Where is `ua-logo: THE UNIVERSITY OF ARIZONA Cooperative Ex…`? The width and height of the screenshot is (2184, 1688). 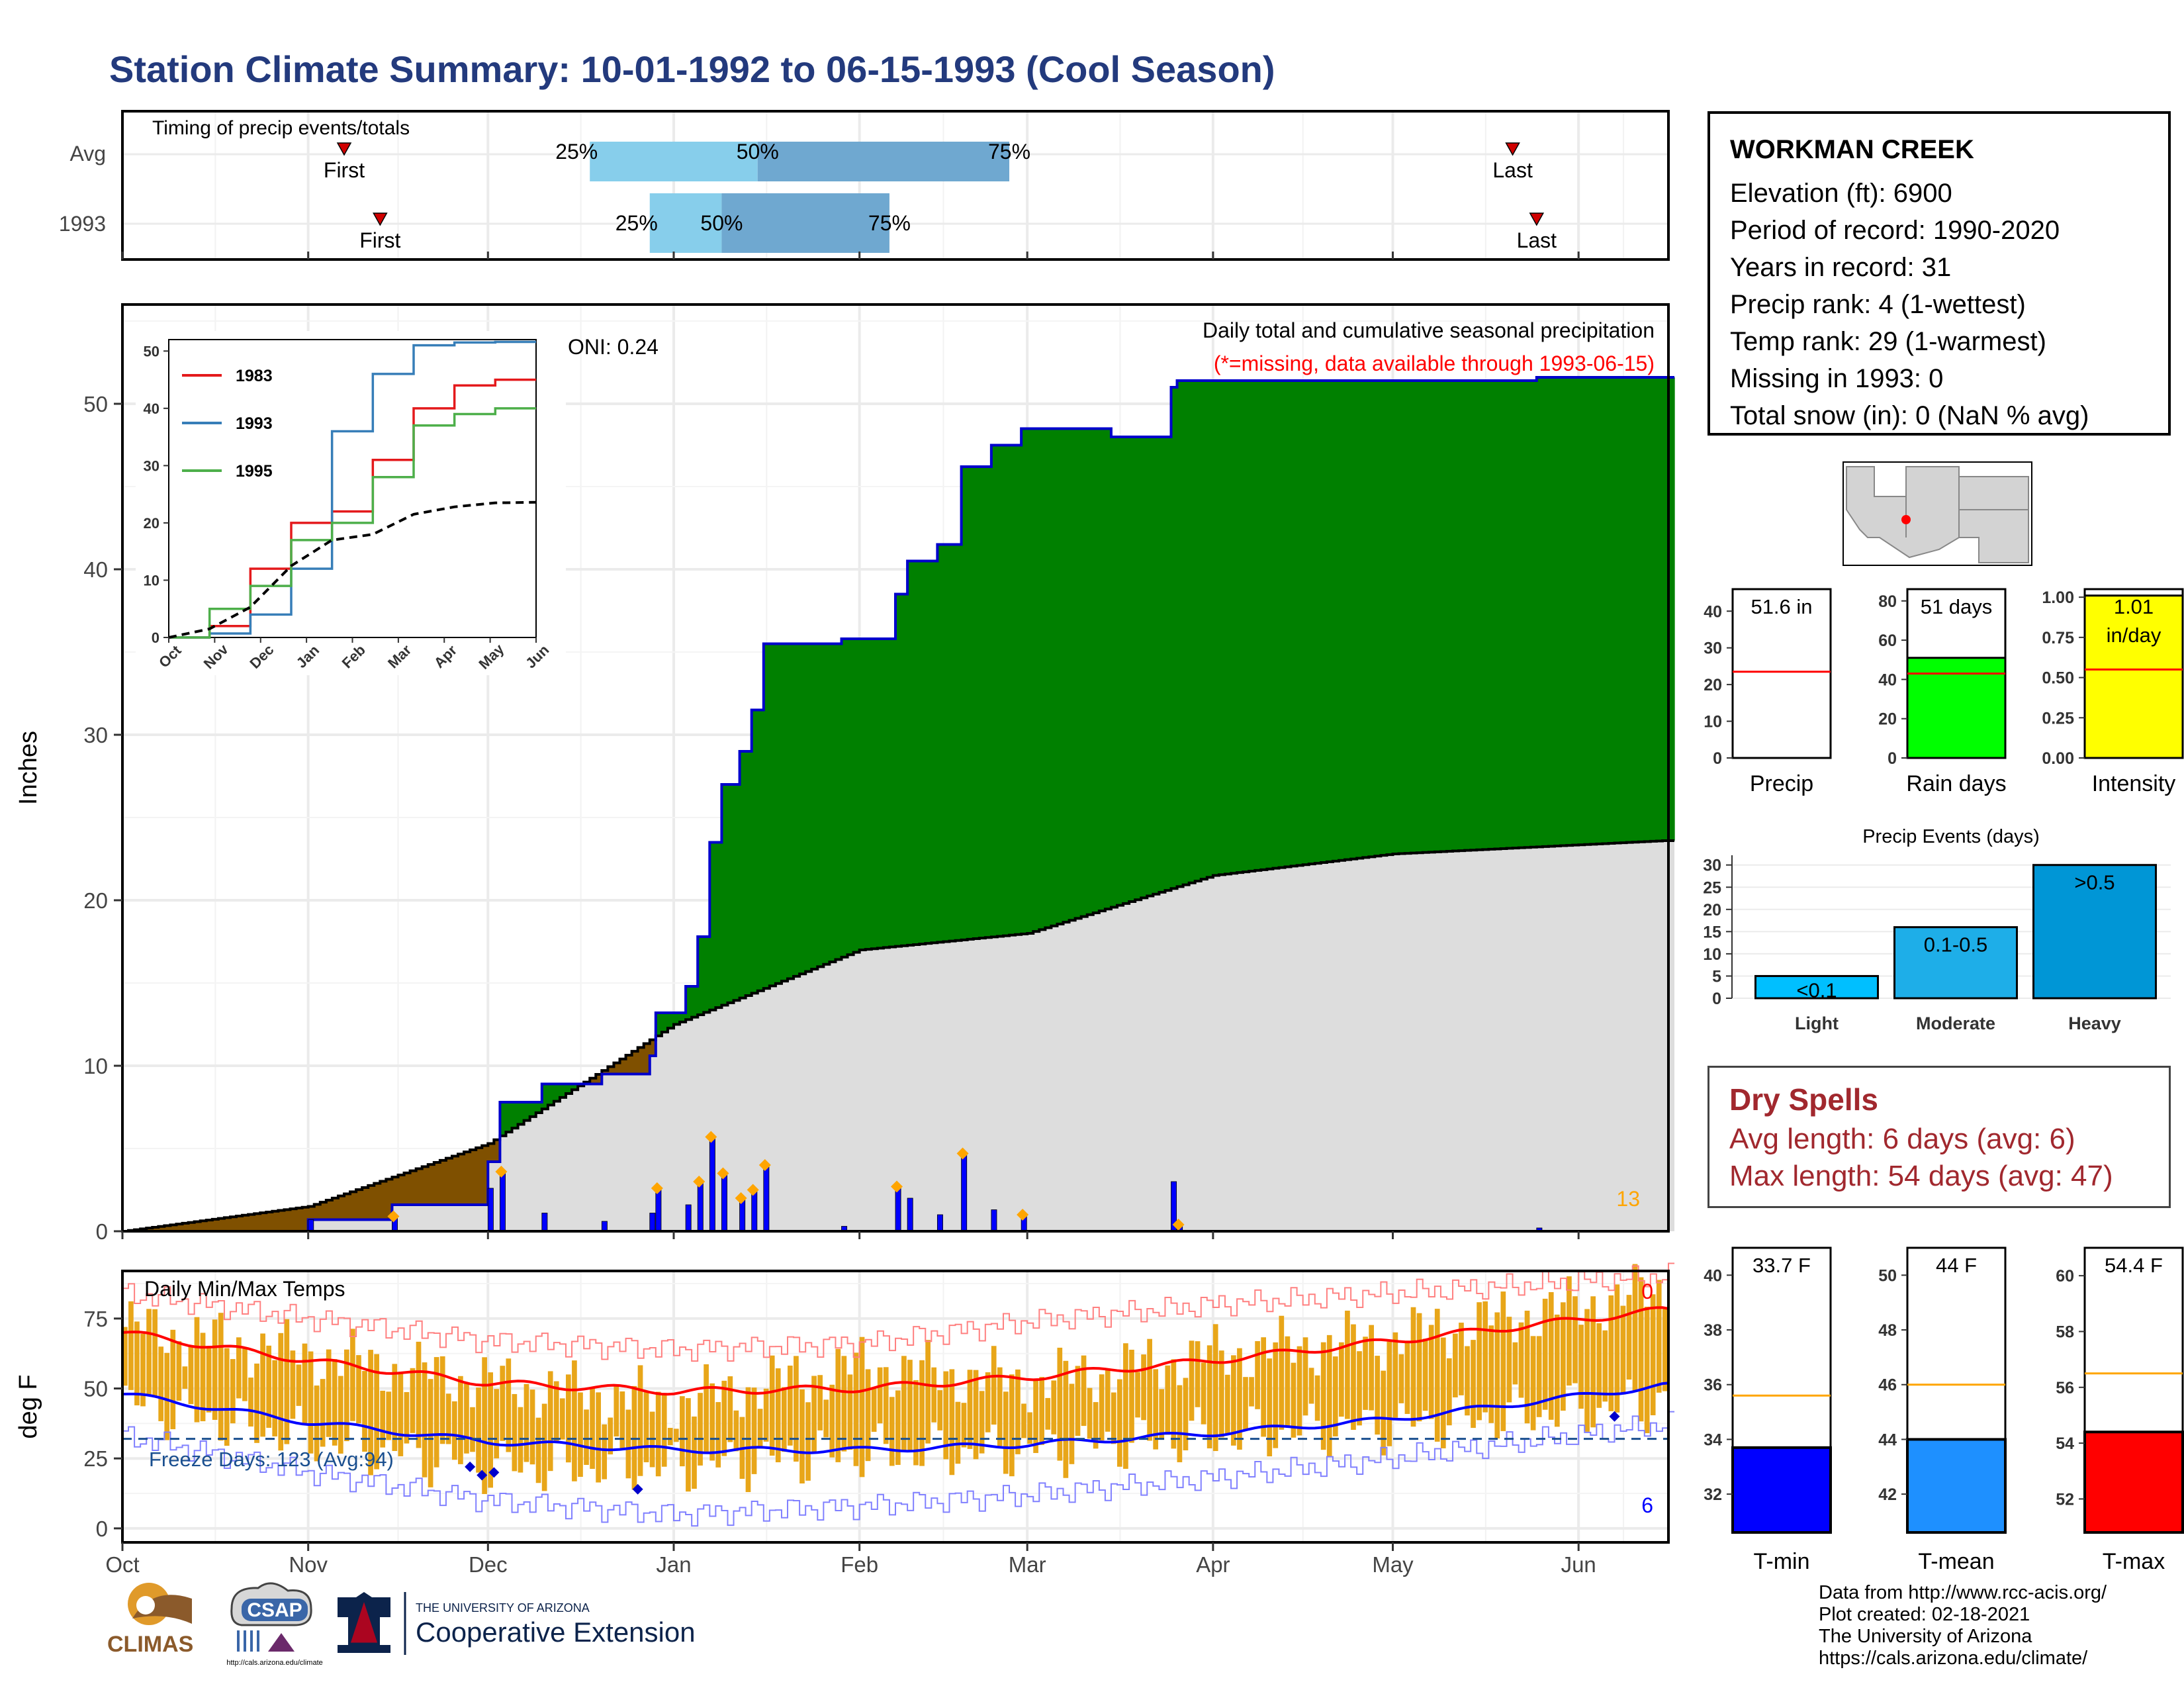 ua-logo: THE UNIVERSITY OF ARIZONA Cooperative Ex… is located at coordinates (517, 1623).